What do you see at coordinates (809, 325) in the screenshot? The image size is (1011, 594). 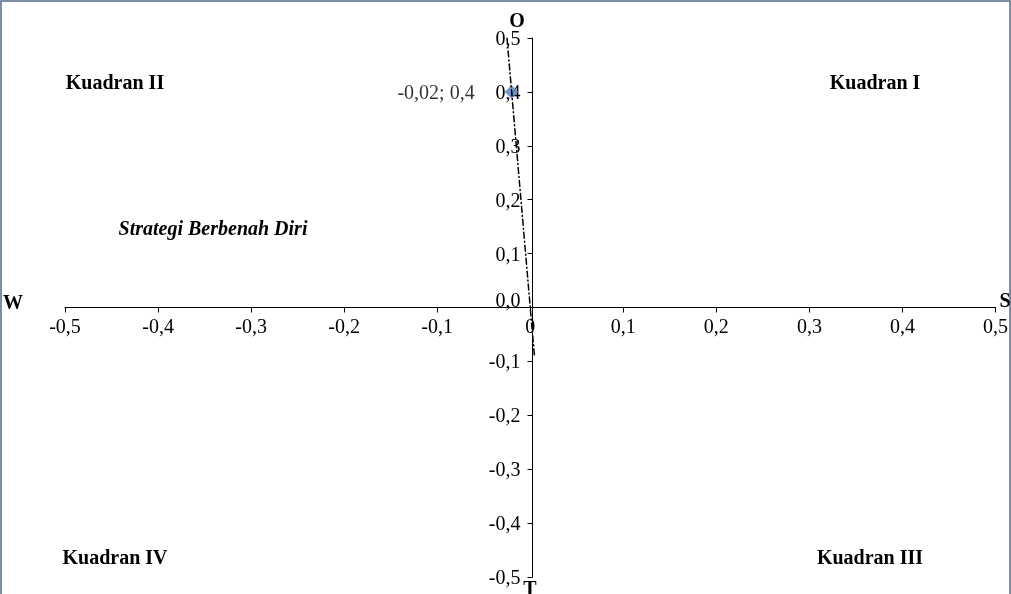 I see `x-tick-label: 0,3` at bounding box center [809, 325].